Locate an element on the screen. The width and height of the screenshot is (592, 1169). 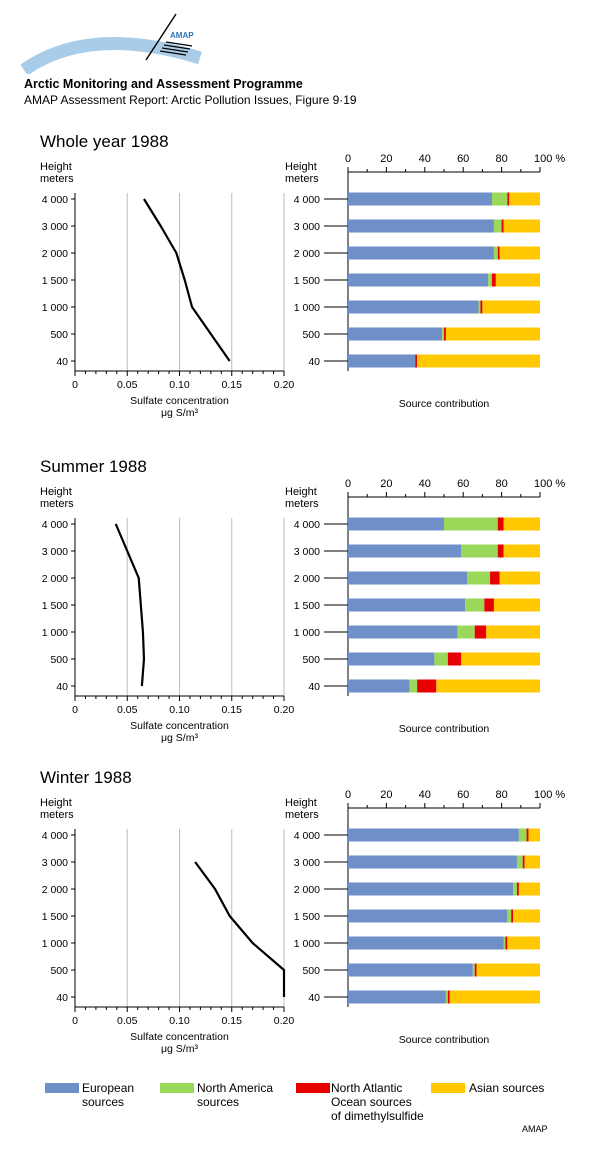
amap-logo: AMAP is located at coordinates (111, 43).